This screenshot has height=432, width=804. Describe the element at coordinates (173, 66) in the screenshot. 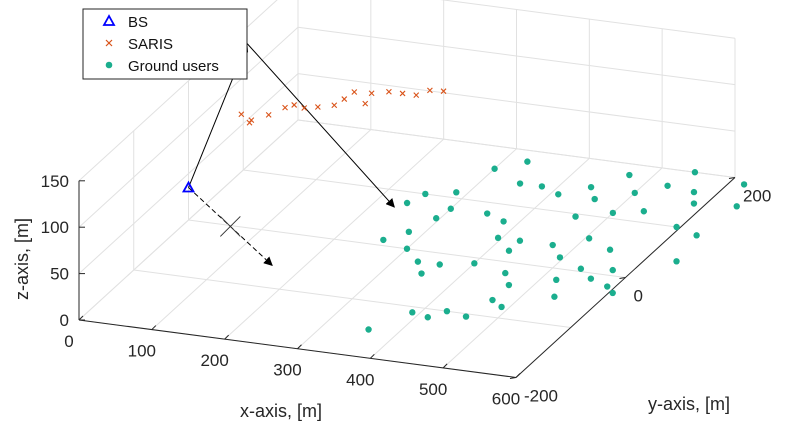

I see `legend-users-label: Ground users` at that location.